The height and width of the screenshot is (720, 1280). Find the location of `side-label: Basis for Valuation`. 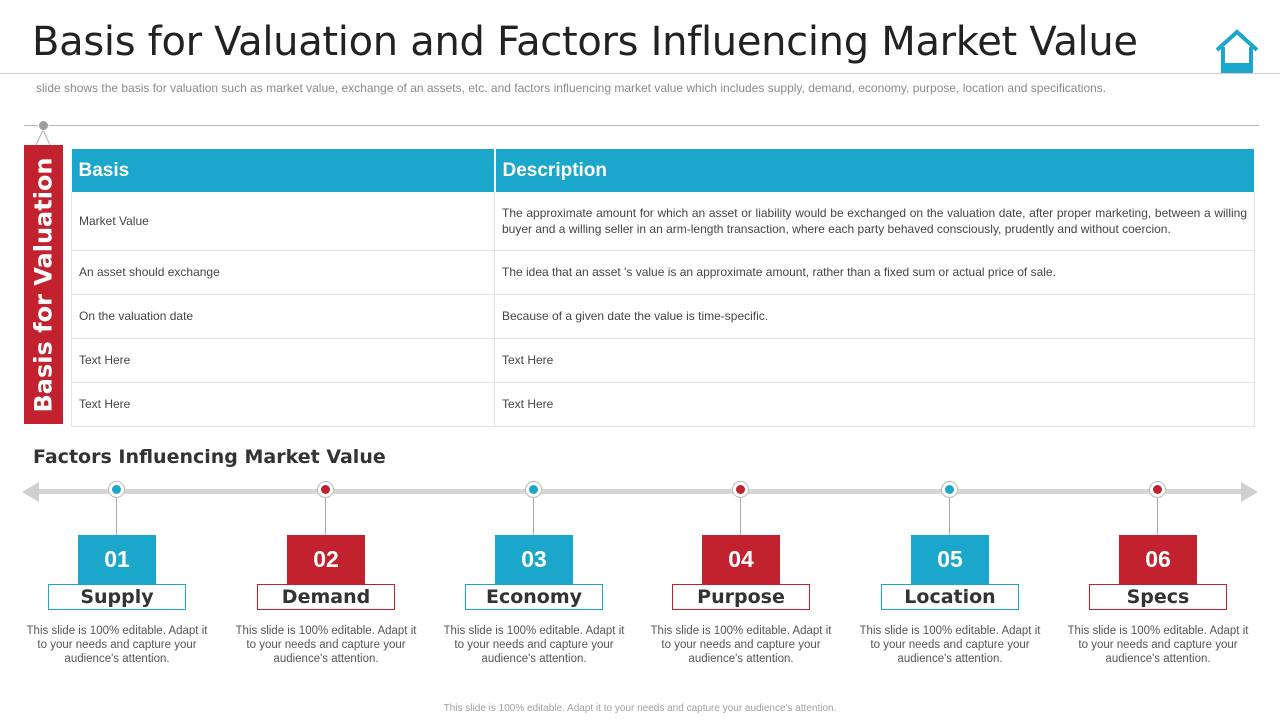

side-label: Basis for Valuation is located at coordinates (43, 284).